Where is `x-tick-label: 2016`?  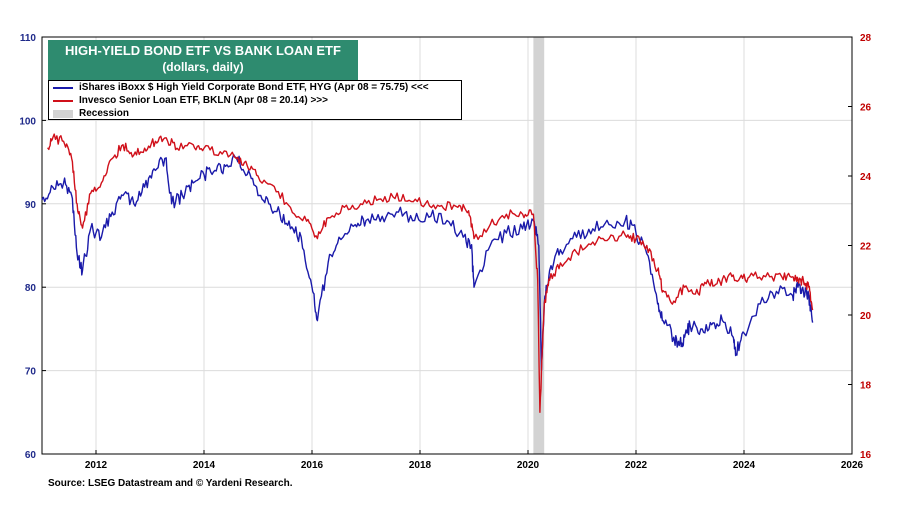
x-tick-label: 2016 is located at coordinates (312, 465).